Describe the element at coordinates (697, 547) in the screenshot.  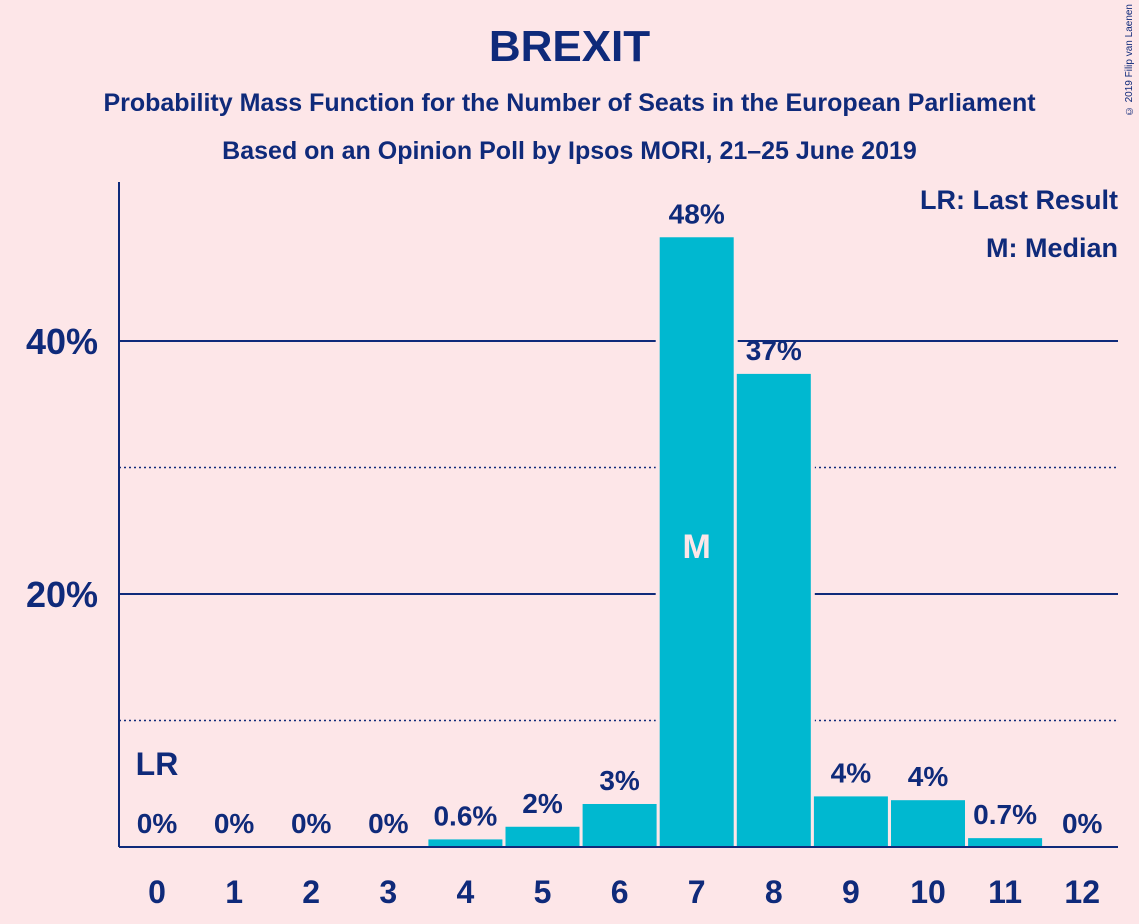
I see `median-marker: M` at that location.